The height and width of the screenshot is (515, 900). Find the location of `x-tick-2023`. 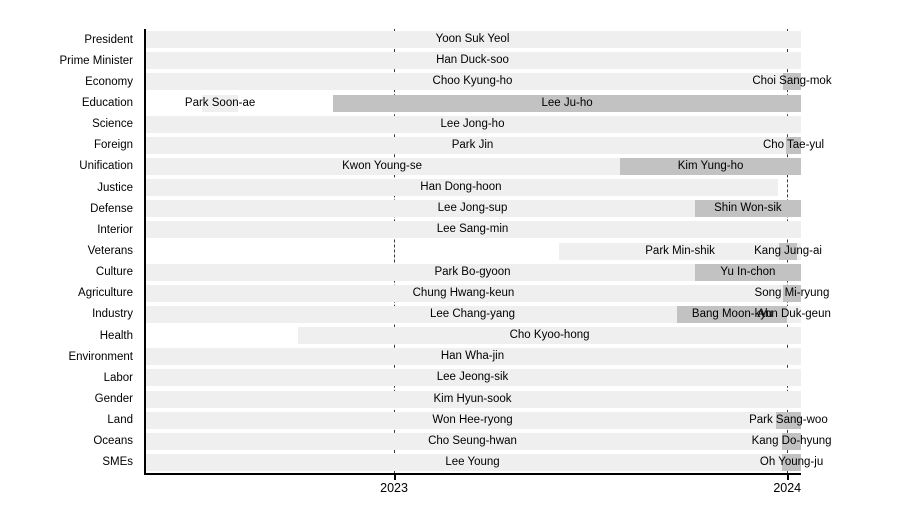

x-tick-2023 is located at coordinates (395, 477).